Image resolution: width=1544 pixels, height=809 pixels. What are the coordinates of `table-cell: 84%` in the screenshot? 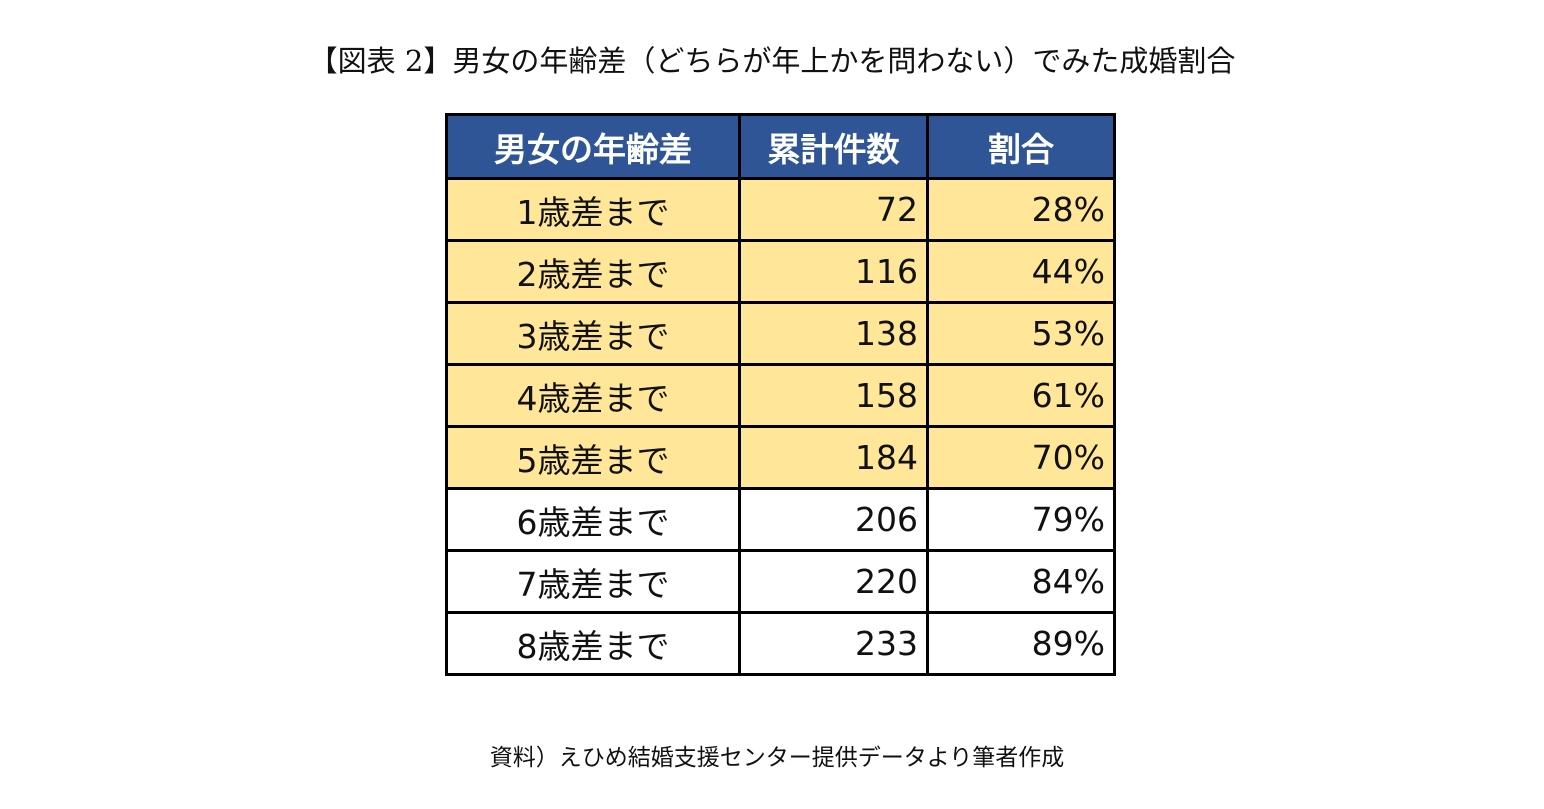 It's located at (1021, 581).